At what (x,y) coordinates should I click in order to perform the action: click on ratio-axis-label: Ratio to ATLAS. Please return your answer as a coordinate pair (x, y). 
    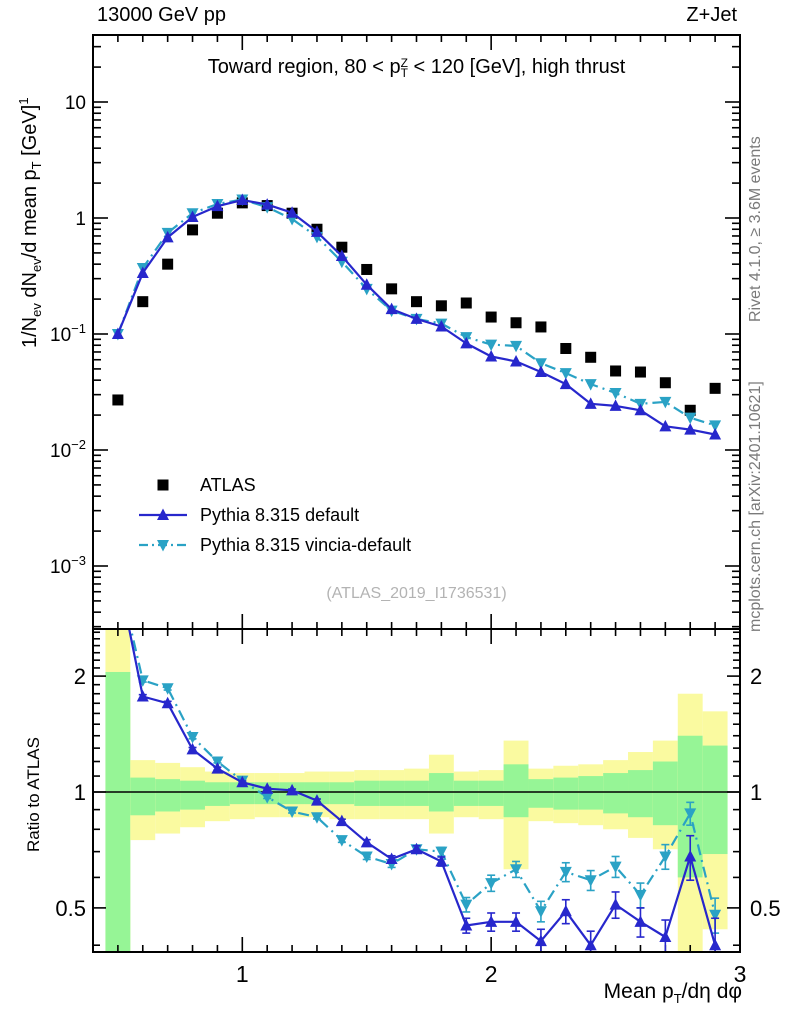
    Looking at the image, I should click on (33, 794).